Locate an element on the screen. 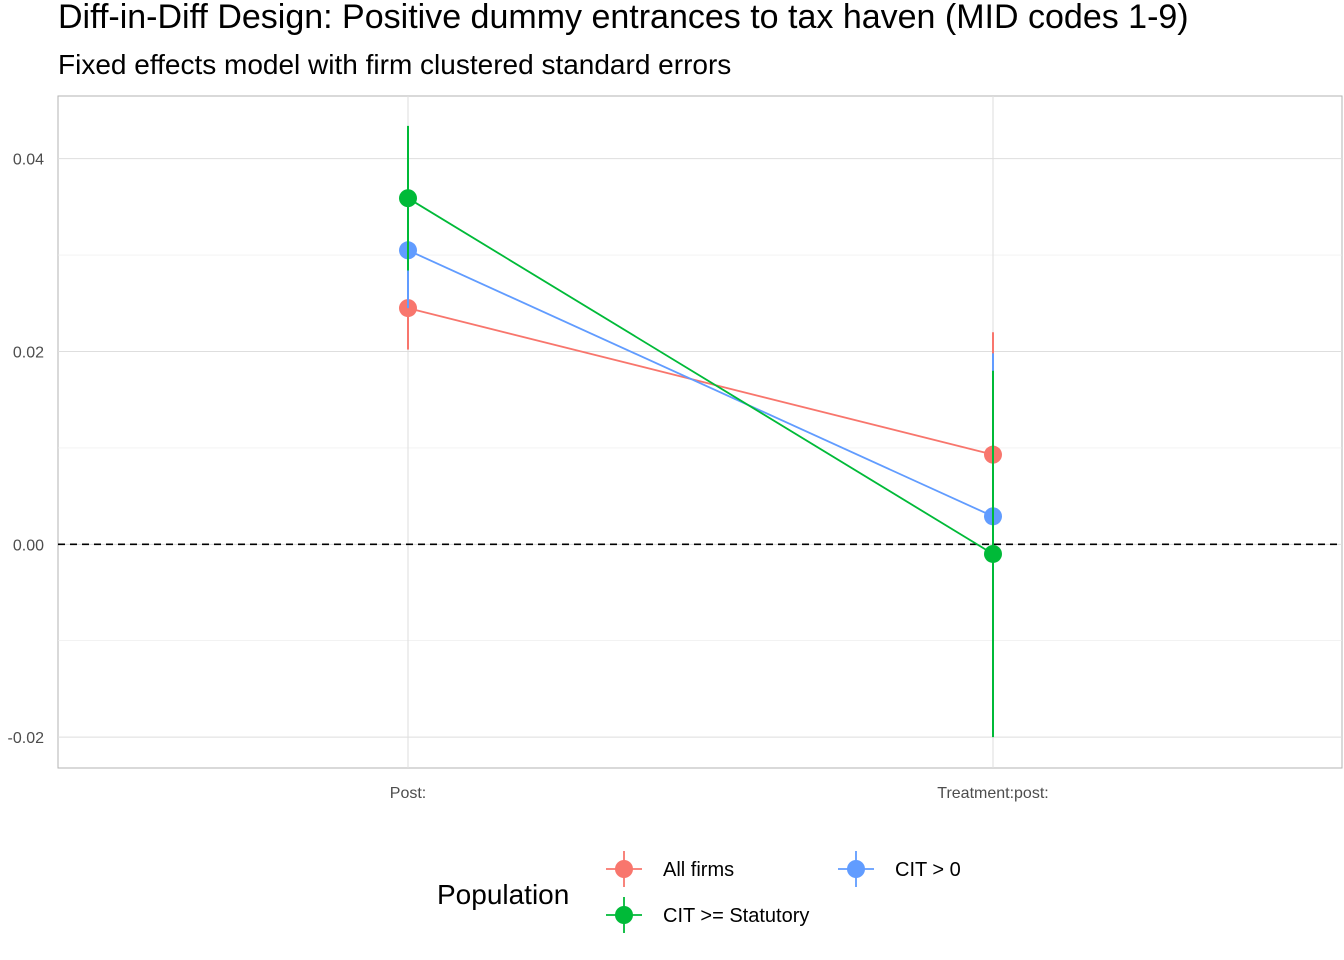  legend-label: CIT >= Statutory is located at coordinates (736, 916).